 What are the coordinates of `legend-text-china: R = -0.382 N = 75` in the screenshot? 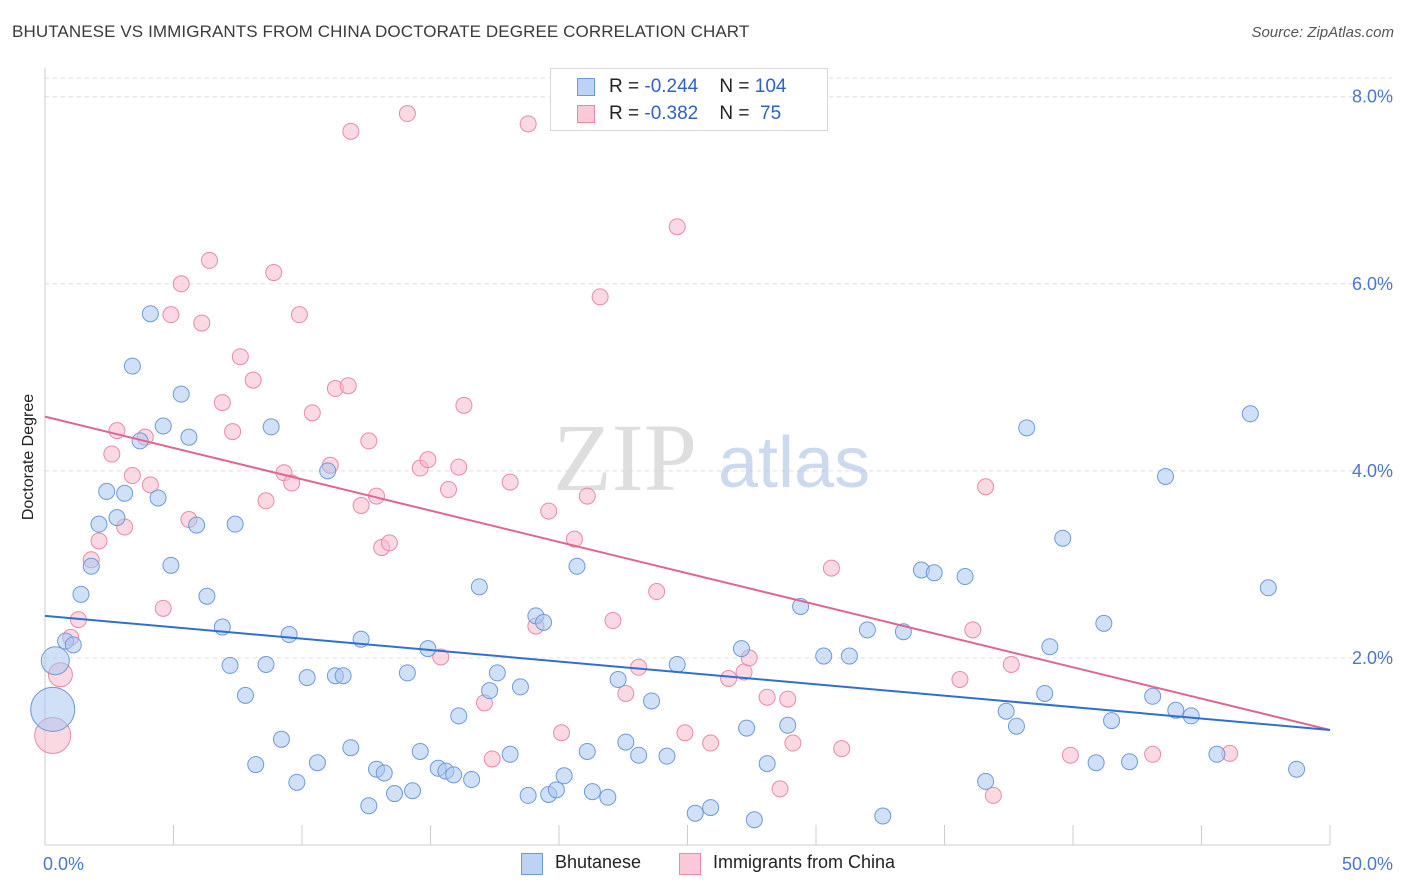 It's located at (695, 113).